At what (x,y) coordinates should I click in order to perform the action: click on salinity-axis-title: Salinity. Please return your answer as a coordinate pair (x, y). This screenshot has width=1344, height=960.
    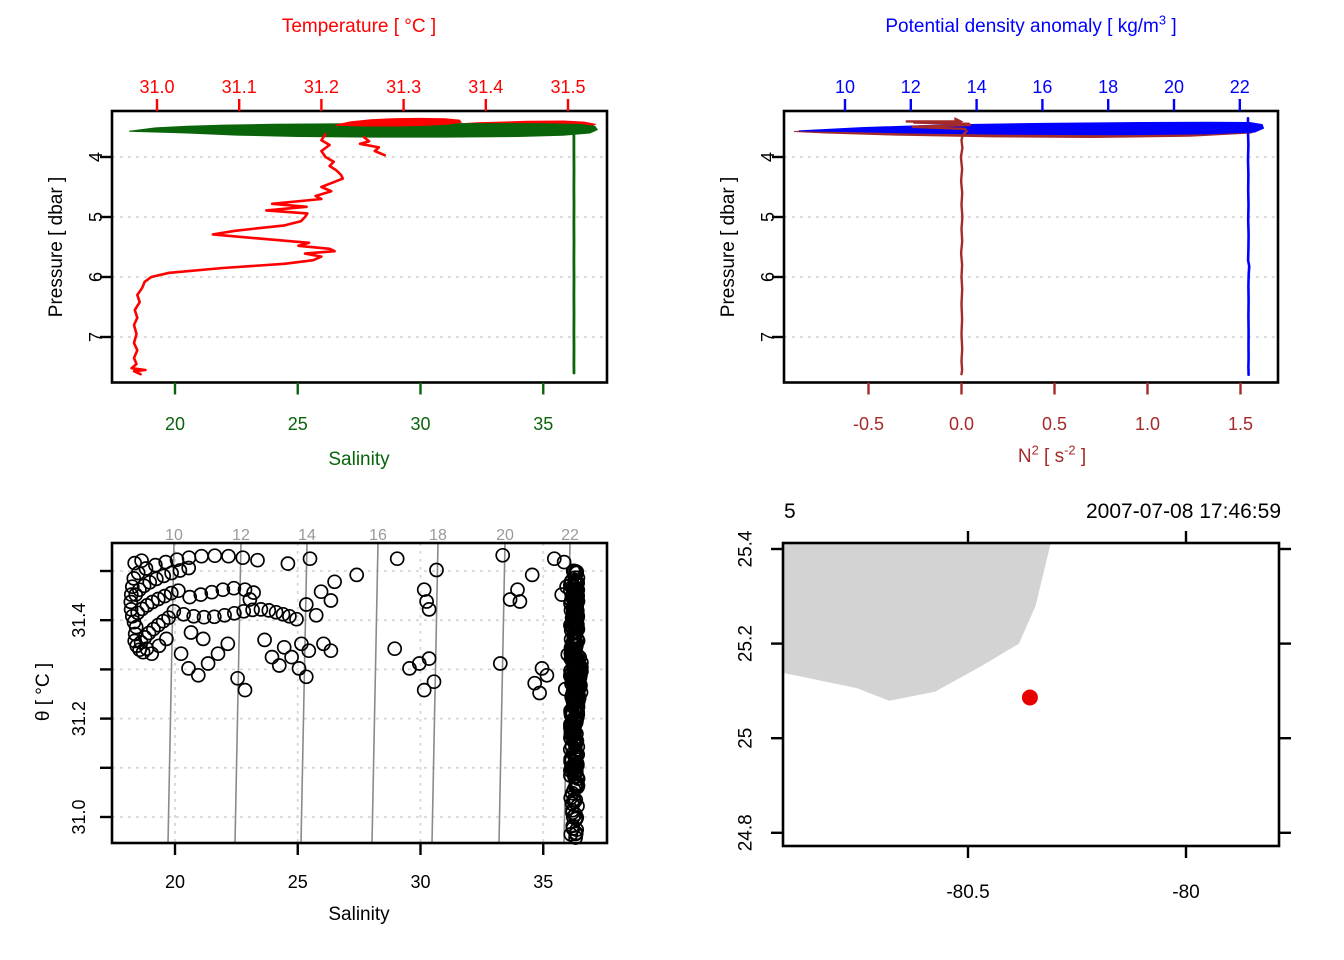
    Looking at the image, I should click on (359, 459).